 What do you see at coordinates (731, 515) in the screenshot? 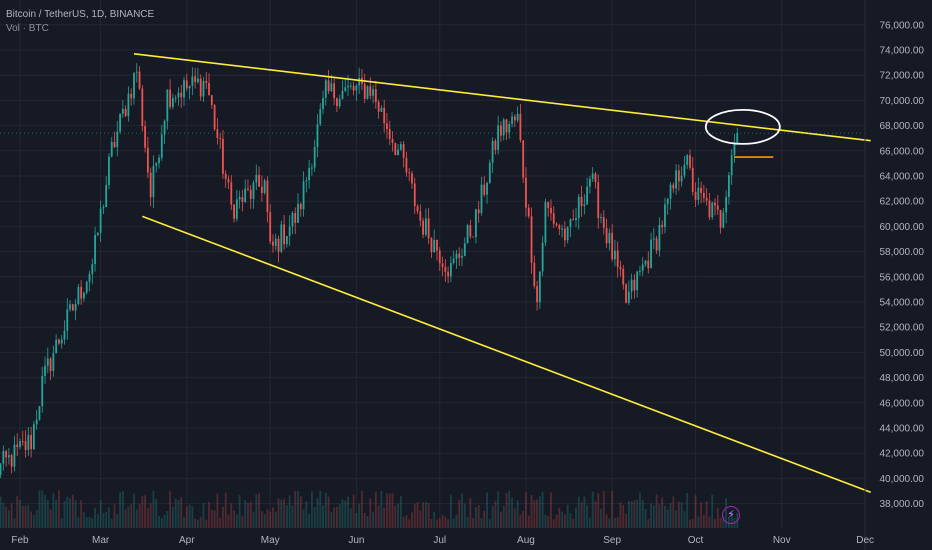
I see `lightning-icon: ⚡` at bounding box center [731, 515].